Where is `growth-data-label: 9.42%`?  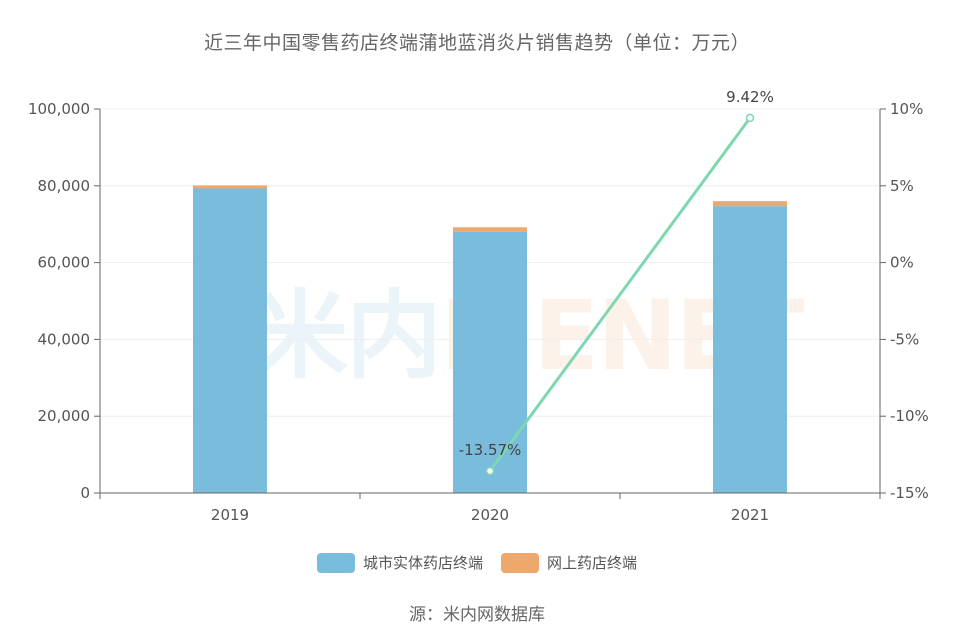
growth-data-label: 9.42% is located at coordinates (750, 97).